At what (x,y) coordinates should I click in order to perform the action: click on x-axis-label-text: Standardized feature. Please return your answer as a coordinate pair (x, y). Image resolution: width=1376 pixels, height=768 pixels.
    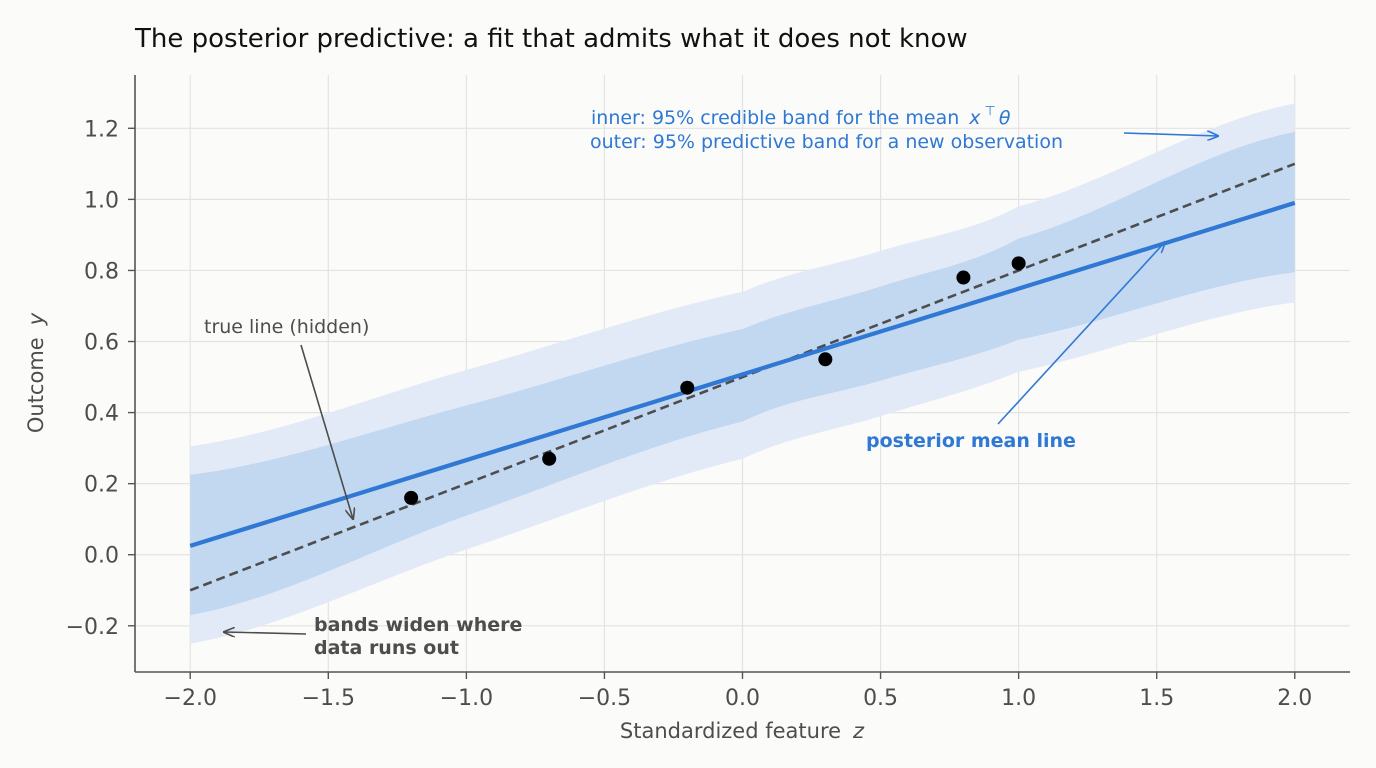
    Looking at the image, I should click on (730, 731).